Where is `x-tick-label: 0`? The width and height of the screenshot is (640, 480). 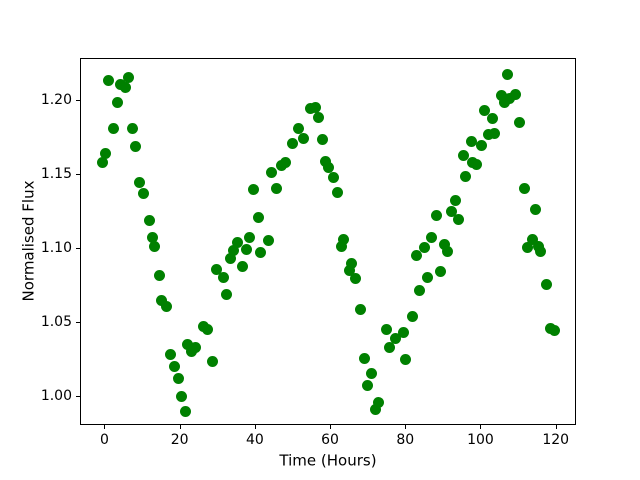
x-tick-label: 0 is located at coordinates (104, 440).